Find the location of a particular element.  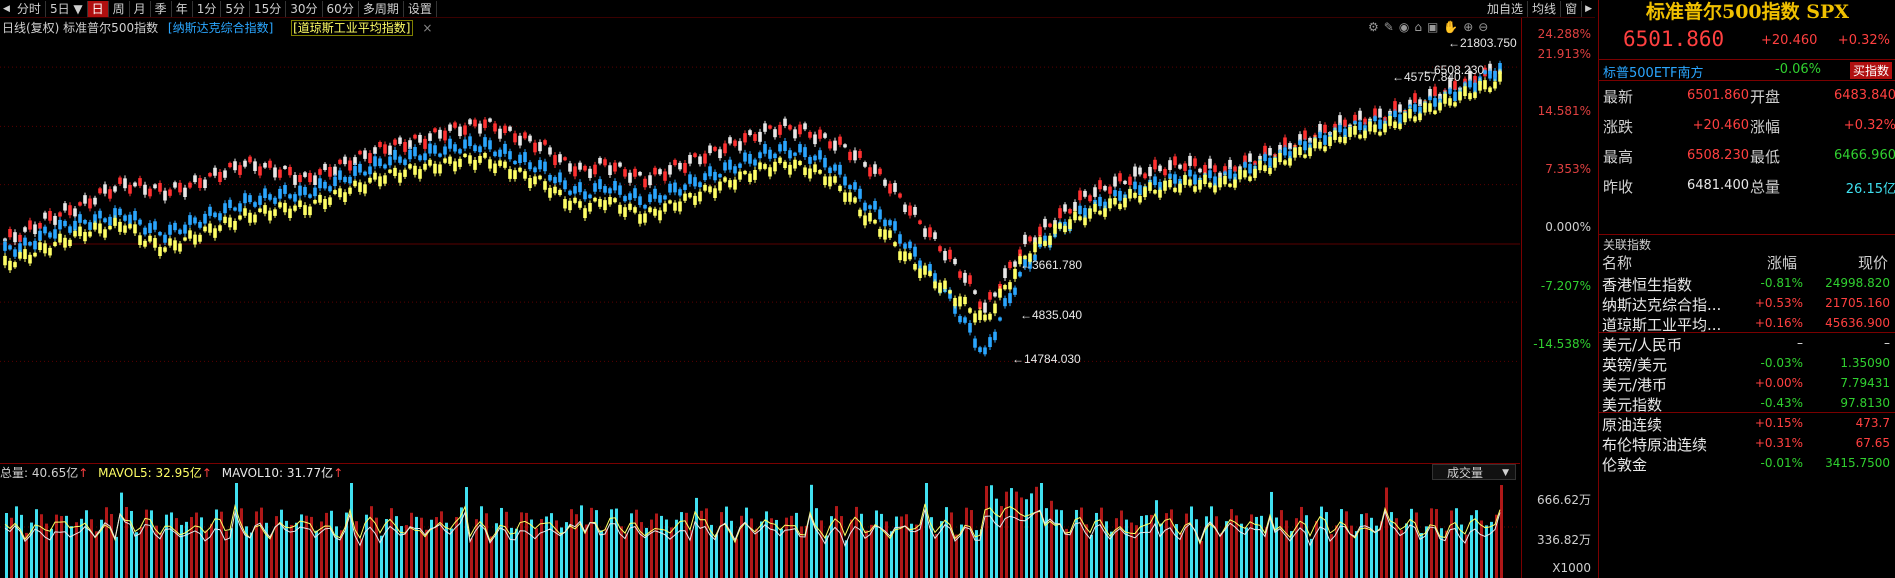

period-tab-8: 5分 is located at coordinates (235, 8).